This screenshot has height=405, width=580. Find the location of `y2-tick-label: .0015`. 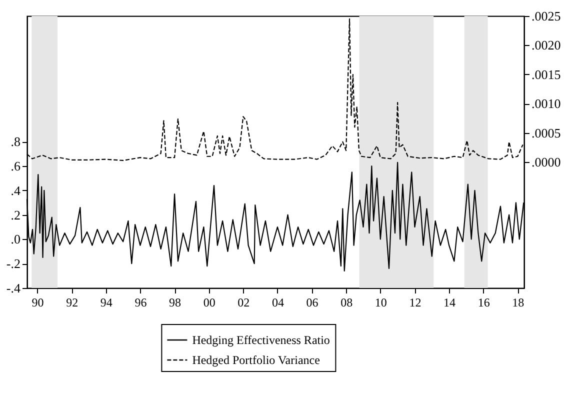

y2-tick-label: .0015 is located at coordinates (546, 74).